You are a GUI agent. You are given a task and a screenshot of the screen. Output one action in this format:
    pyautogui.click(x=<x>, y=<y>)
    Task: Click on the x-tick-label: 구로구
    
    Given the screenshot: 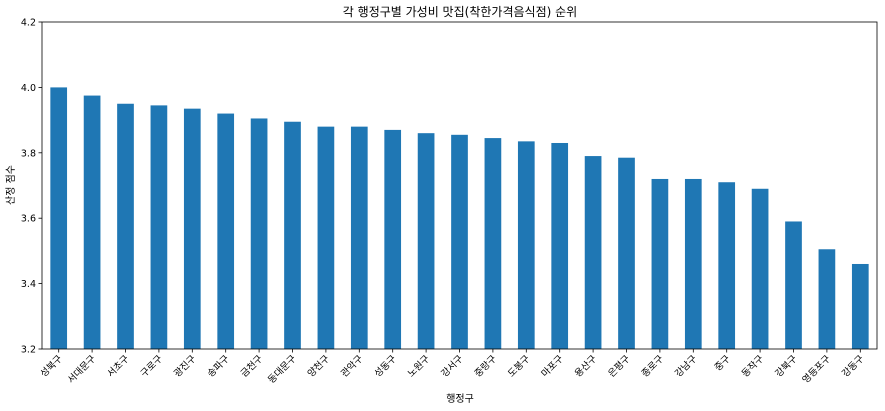 What is the action you would take?
    pyautogui.click(x=152, y=366)
    